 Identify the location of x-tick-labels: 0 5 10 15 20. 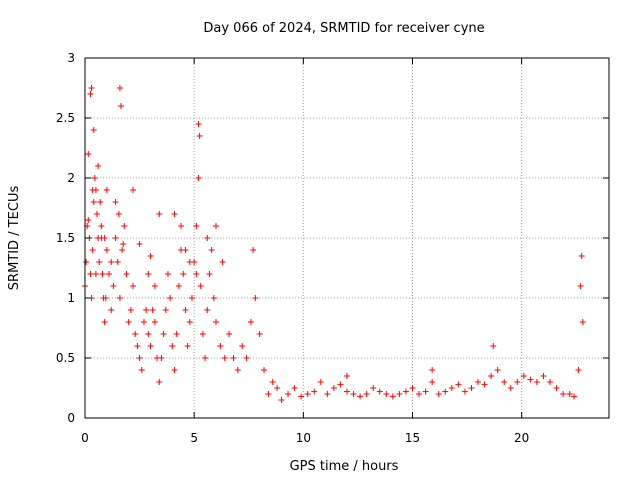
(305, 438).